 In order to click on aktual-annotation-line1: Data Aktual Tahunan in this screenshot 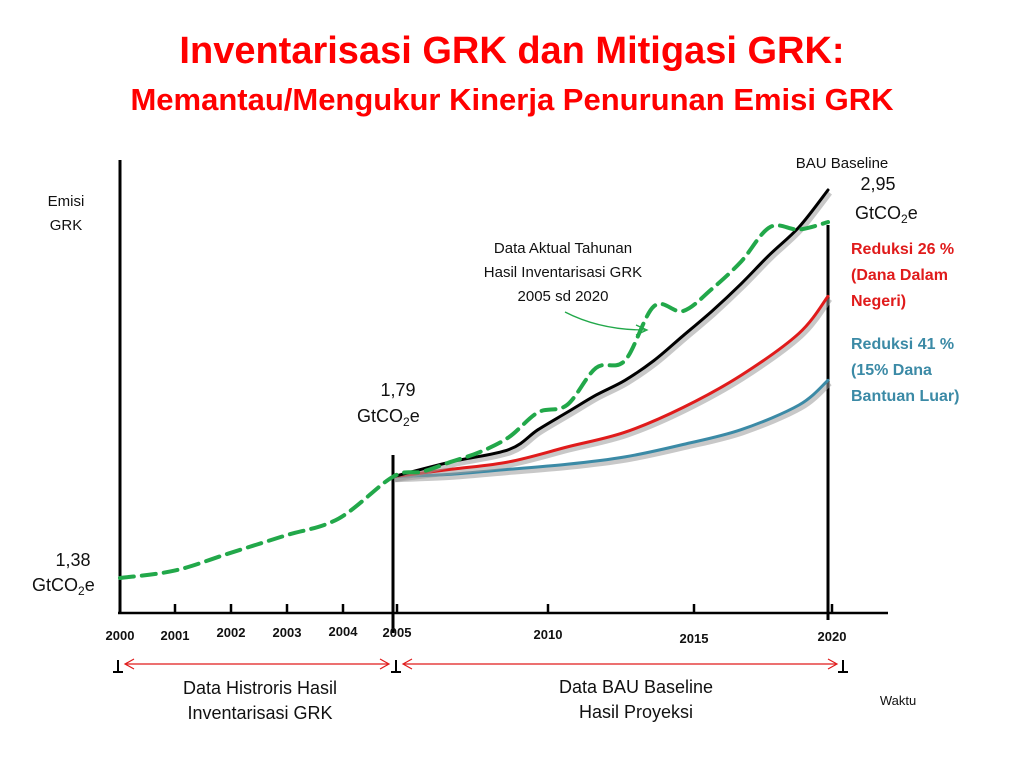, I will do `click(563, 248)`.